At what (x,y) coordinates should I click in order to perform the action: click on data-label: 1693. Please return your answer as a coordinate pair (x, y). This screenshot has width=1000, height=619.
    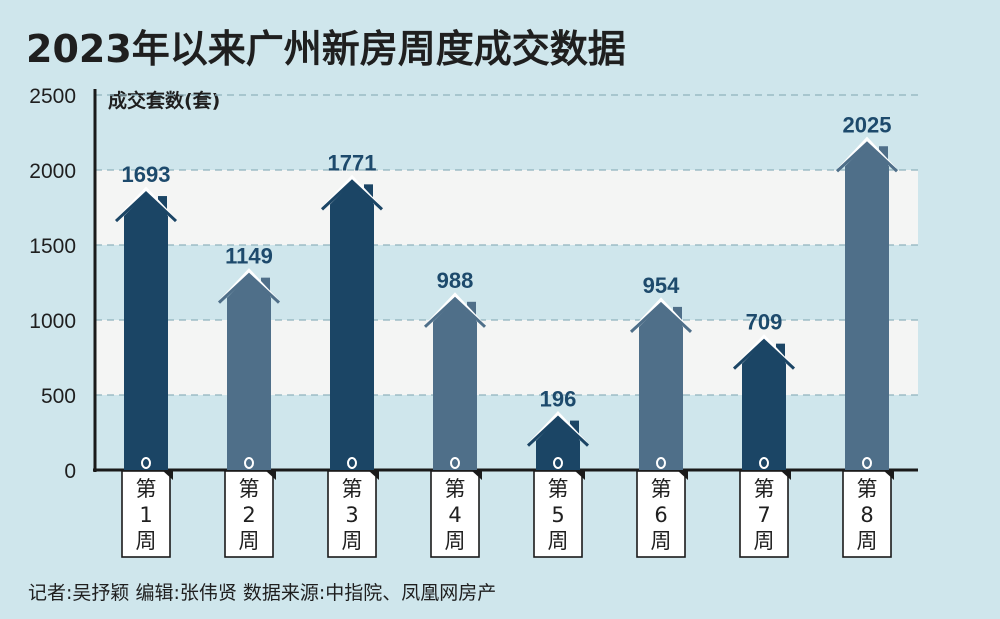
    Looking at the image, I should click on (146, 174).